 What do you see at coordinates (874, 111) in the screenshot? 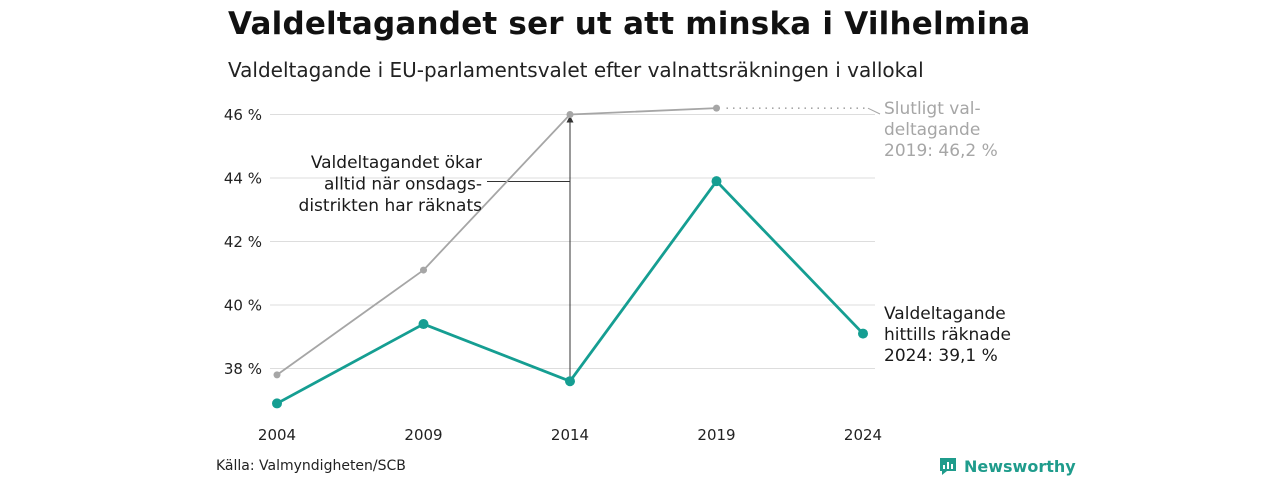
I see `final-label-leader-tail` at bounding box center [874, 111].